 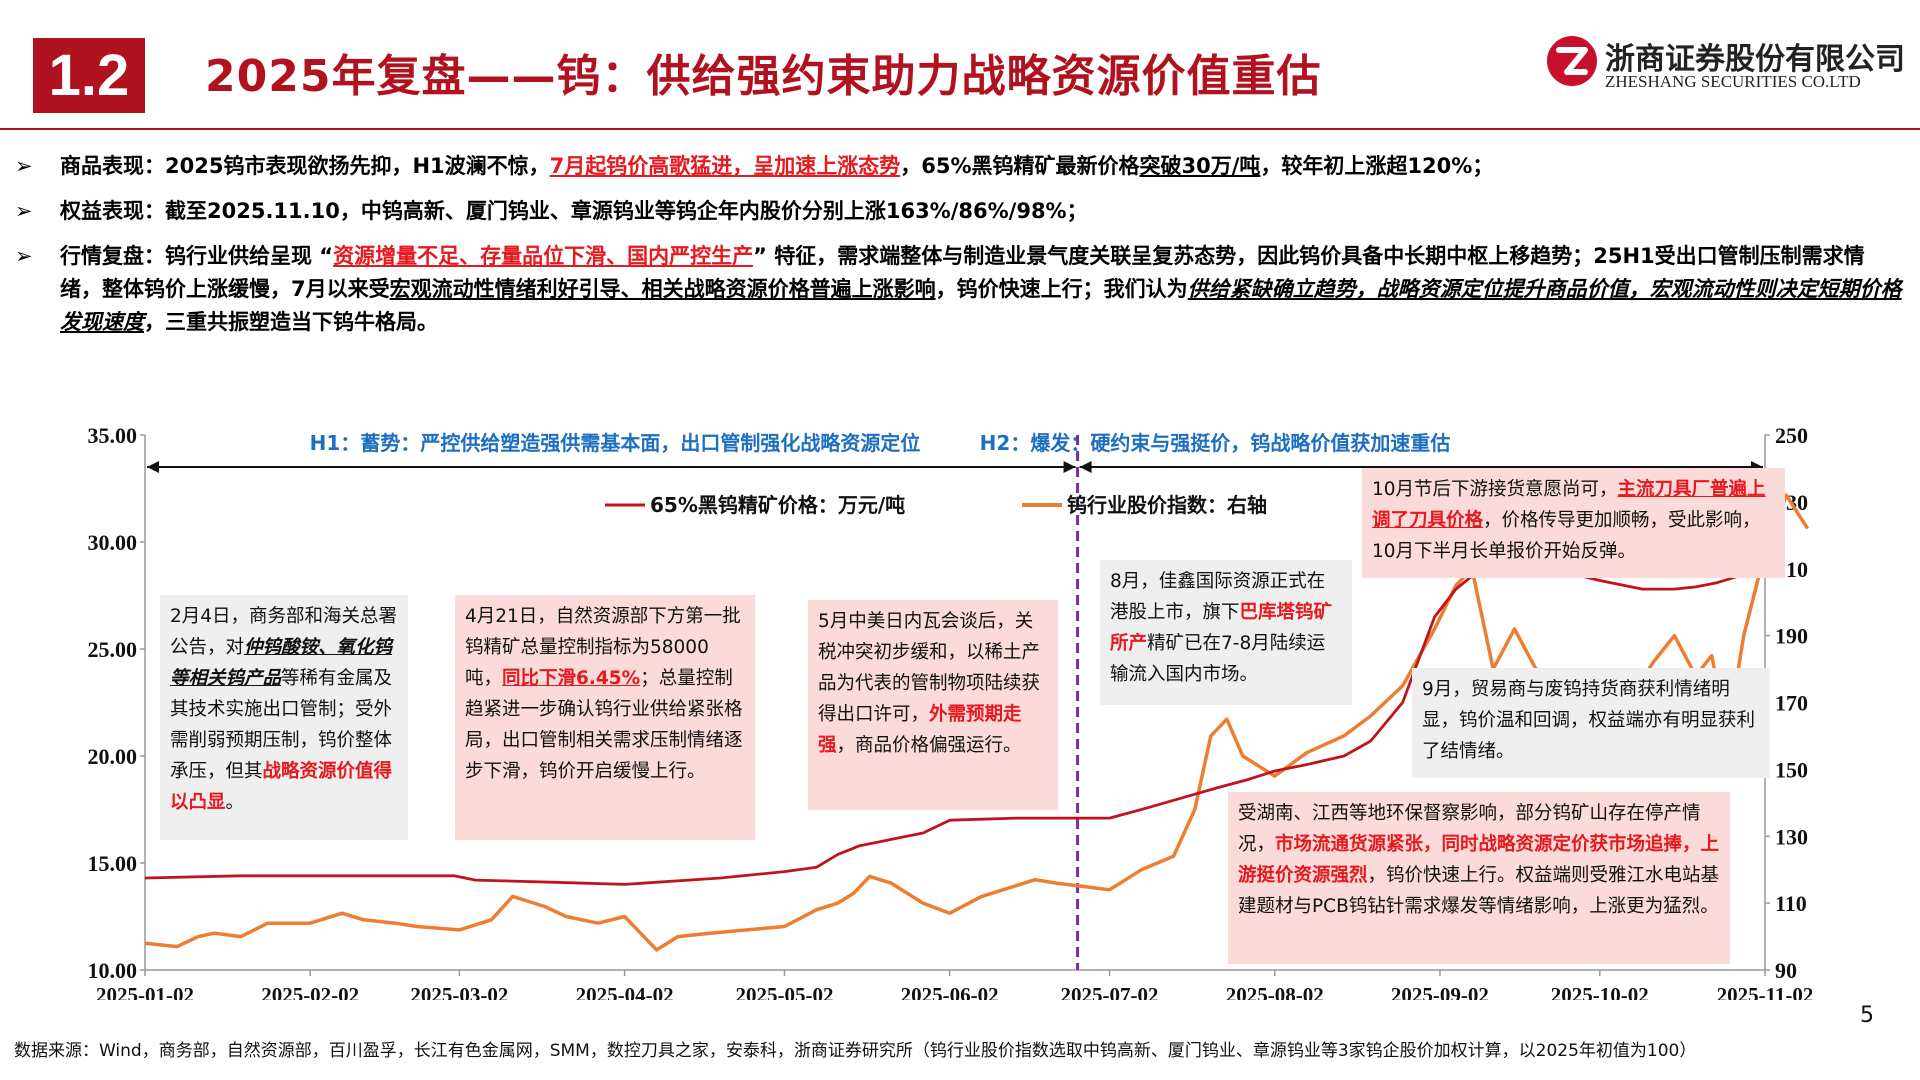 I want to click on x-tick-label: 2025-10-02, so click(x=1600, y=991).